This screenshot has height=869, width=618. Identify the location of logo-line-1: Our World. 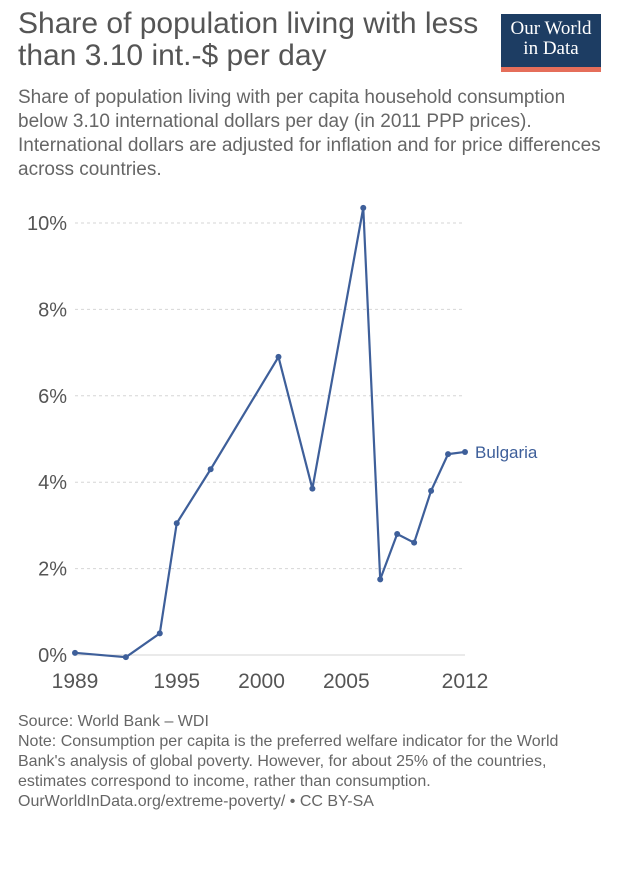
(551, 28).